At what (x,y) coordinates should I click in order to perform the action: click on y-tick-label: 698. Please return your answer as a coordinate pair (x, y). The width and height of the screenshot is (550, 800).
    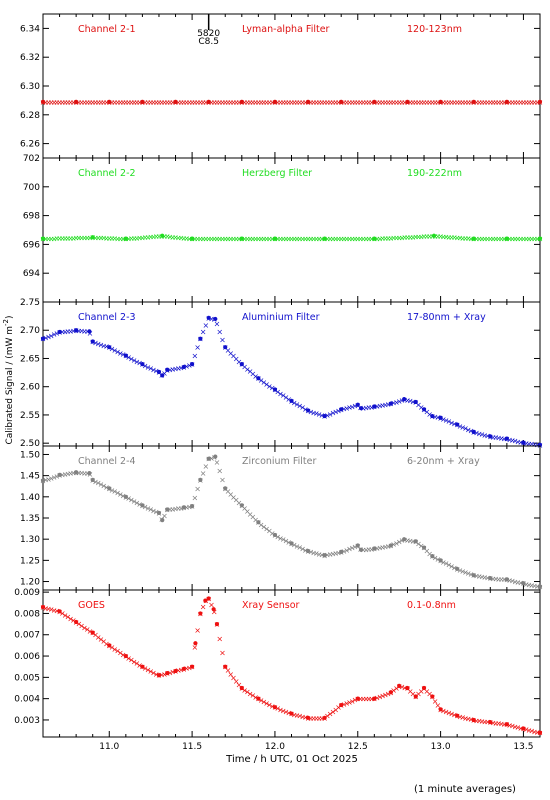
    Looking at the image, I should click on (31, 217).